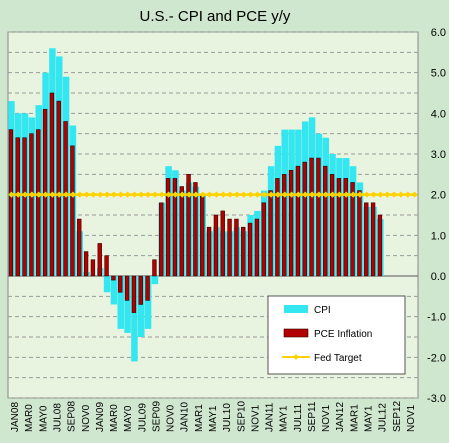 Image resolution: width=449 pixels, height=443 pixels. What do you see at coordinates (438, 114) in the screenshot?
I see `y-tick-label: 4.0` at bounding box center [438, 114].